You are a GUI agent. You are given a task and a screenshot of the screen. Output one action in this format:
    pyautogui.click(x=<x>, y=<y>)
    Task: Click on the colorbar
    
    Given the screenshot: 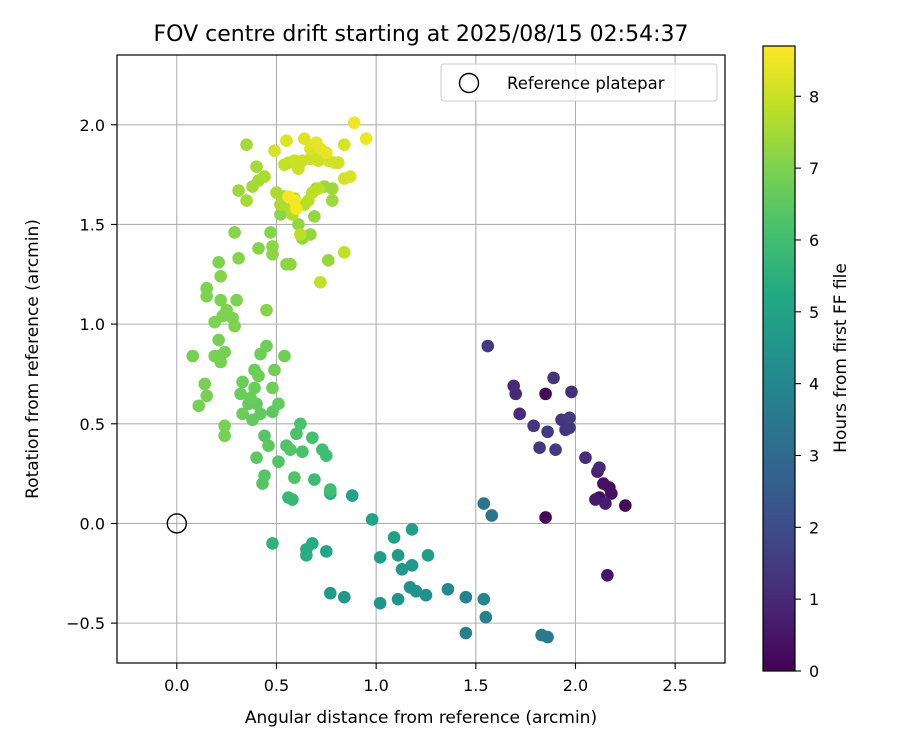 What is the action you would take?
    pyautogui.click(x=779, y=358)
    